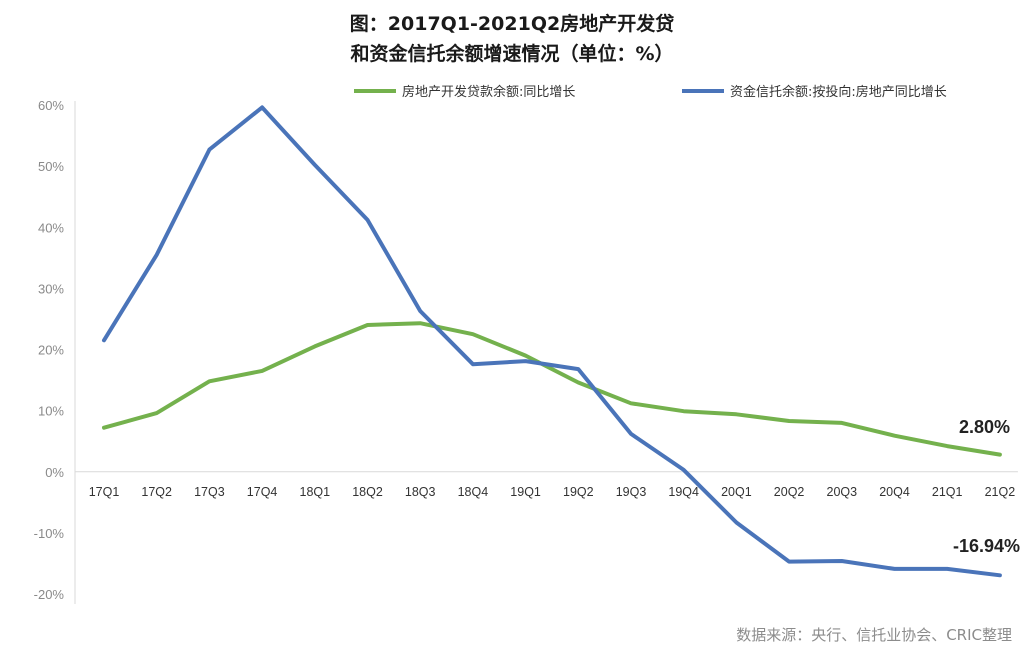  I want to click on y-tick-label: 10%, so click(51, 411).